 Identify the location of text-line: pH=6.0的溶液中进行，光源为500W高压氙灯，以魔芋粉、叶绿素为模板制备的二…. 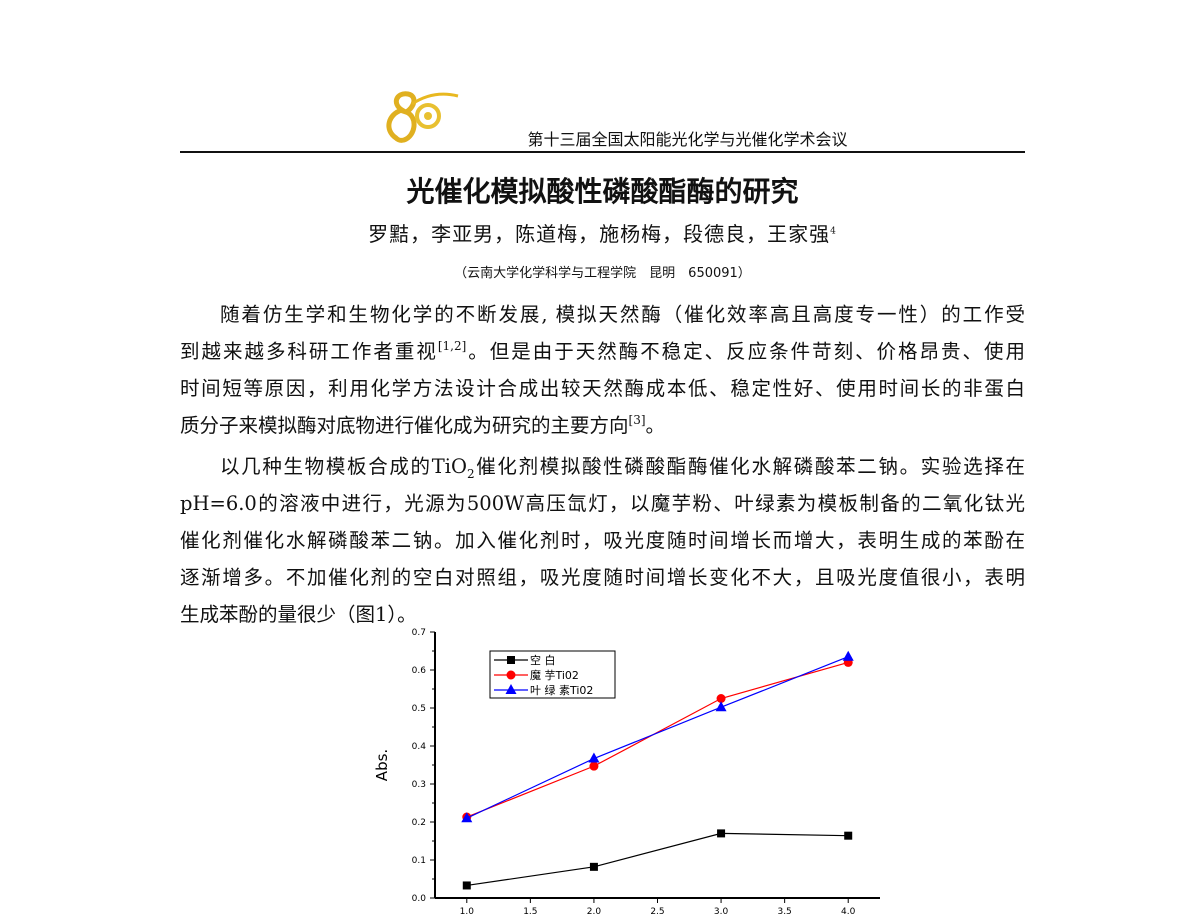
(602, 503).